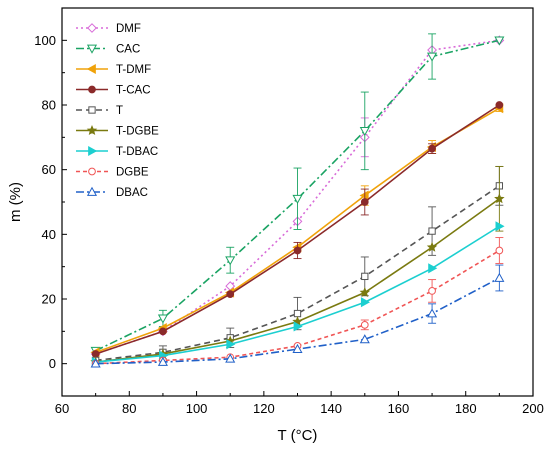  I want to click on legend-item-t-dbac: T-DBAC, so click(117, 151).